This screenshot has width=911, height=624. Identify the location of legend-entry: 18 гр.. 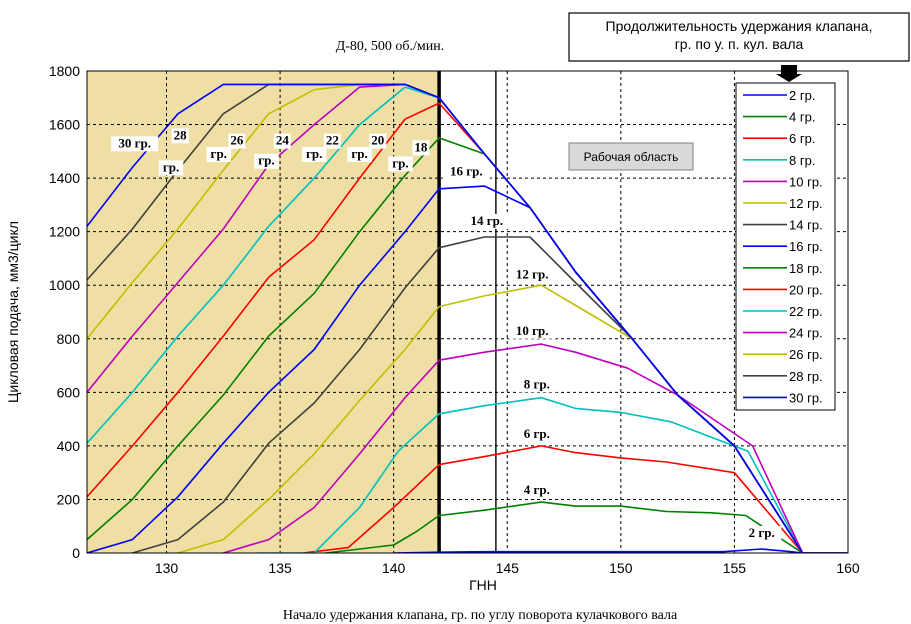
(806, 268).